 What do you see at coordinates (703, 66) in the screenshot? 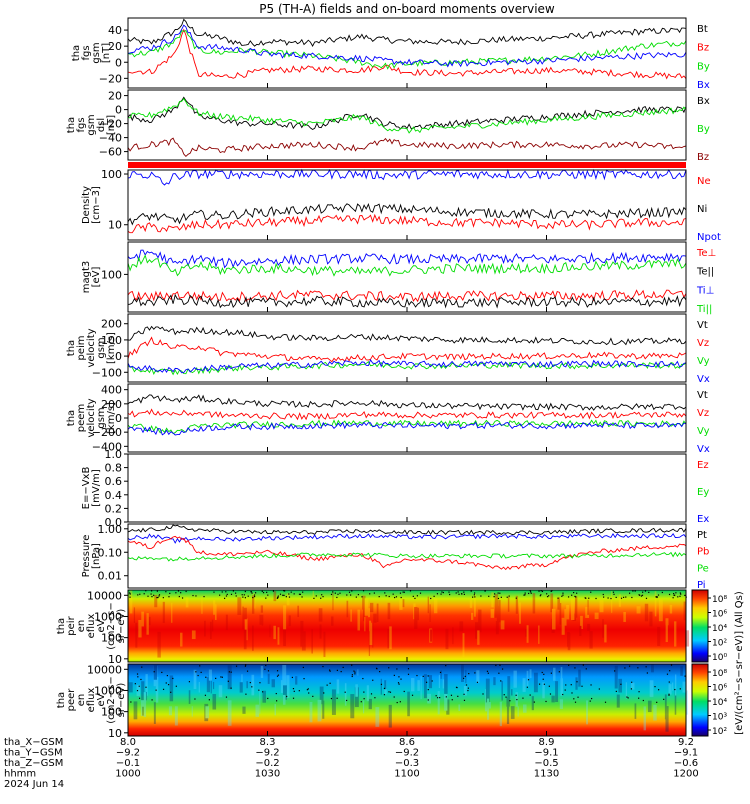
I see `legend-label: By` at bounding box center [703, 66].